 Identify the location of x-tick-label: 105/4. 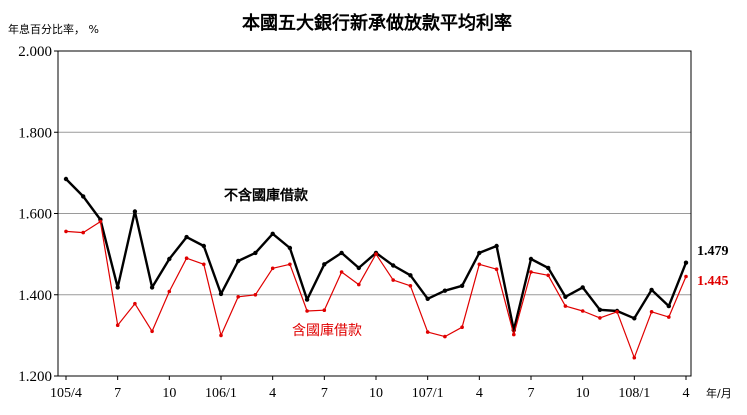
(66, 393).